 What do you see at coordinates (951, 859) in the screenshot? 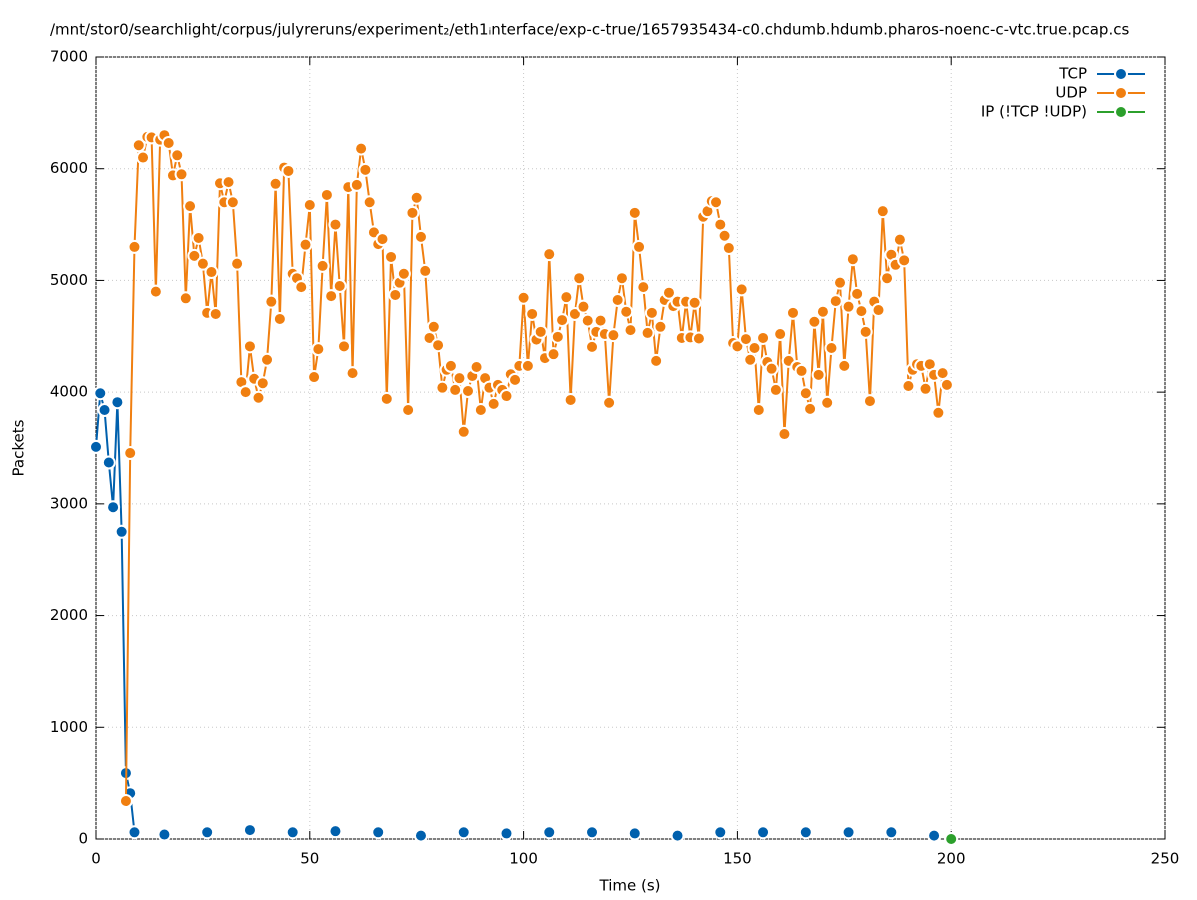
I see `x-tick-label: 200` at bounding box center [951, 859].